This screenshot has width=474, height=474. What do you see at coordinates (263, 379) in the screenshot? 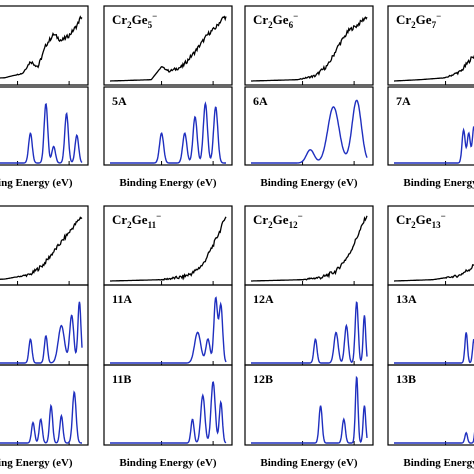
I see `isomer-label: 12B` at bounding box center [263, 379].